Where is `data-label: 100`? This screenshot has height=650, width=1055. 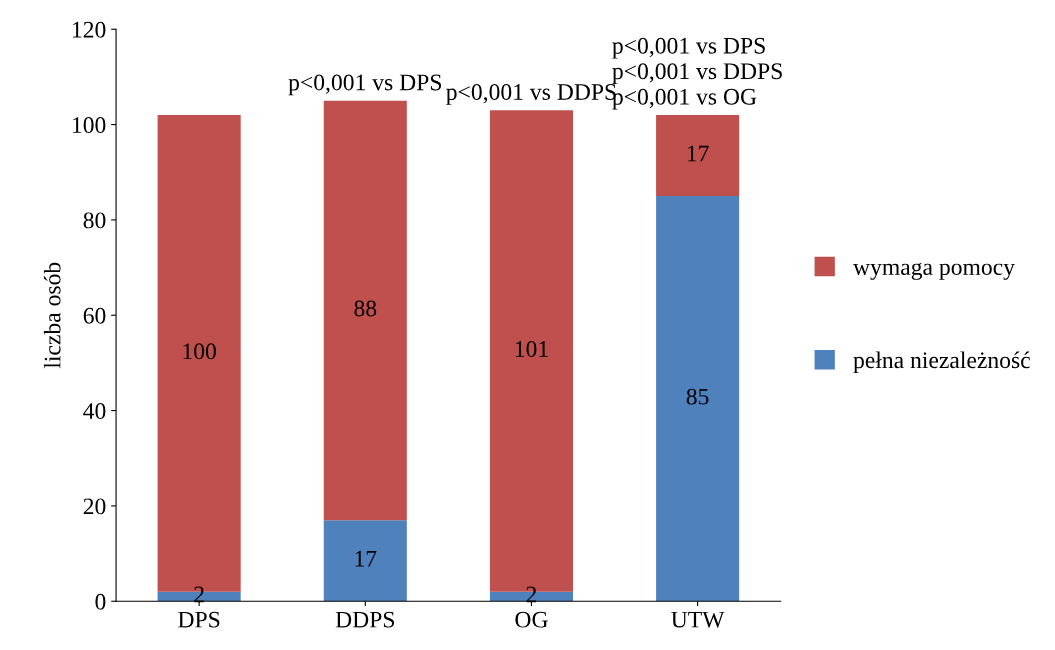 data-label: 100 is located at coordinates (199, 351).